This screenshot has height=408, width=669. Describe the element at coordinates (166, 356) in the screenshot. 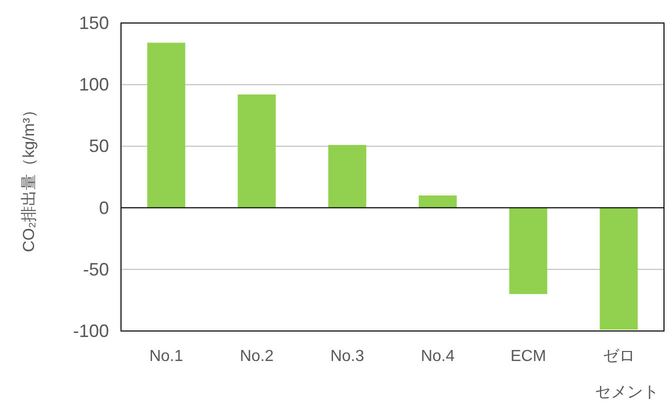

I see `x-tick-label: No.1` at that location.